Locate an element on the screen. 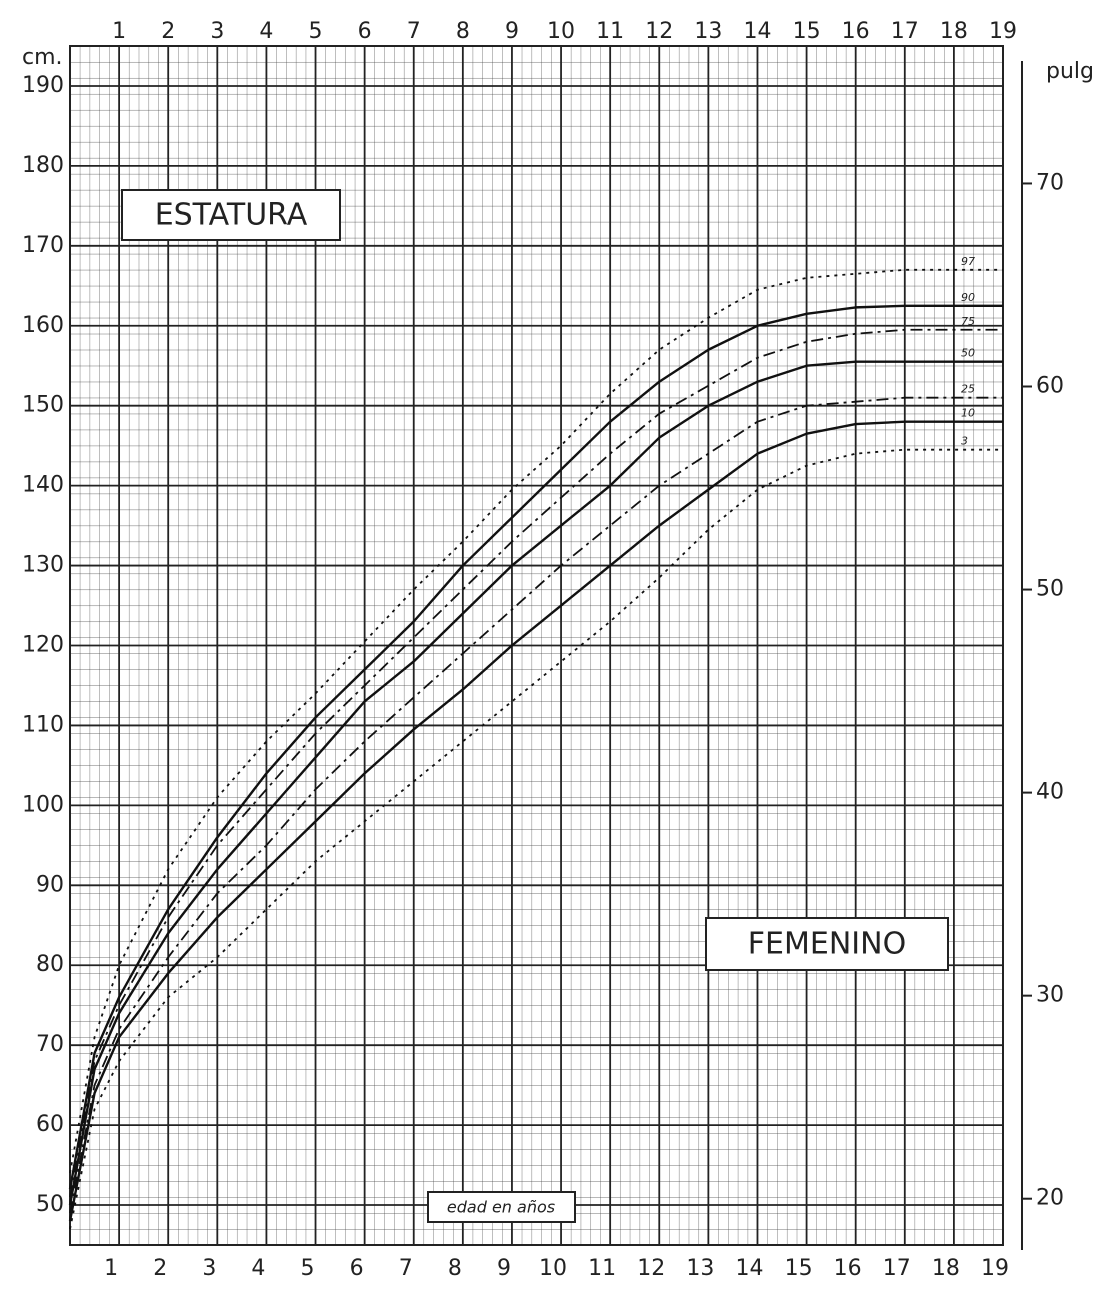 Image resolution: width=1094 pixels, height=1290 pixels. y2-tick-label: 30 is located at coordinates (1050, 995).